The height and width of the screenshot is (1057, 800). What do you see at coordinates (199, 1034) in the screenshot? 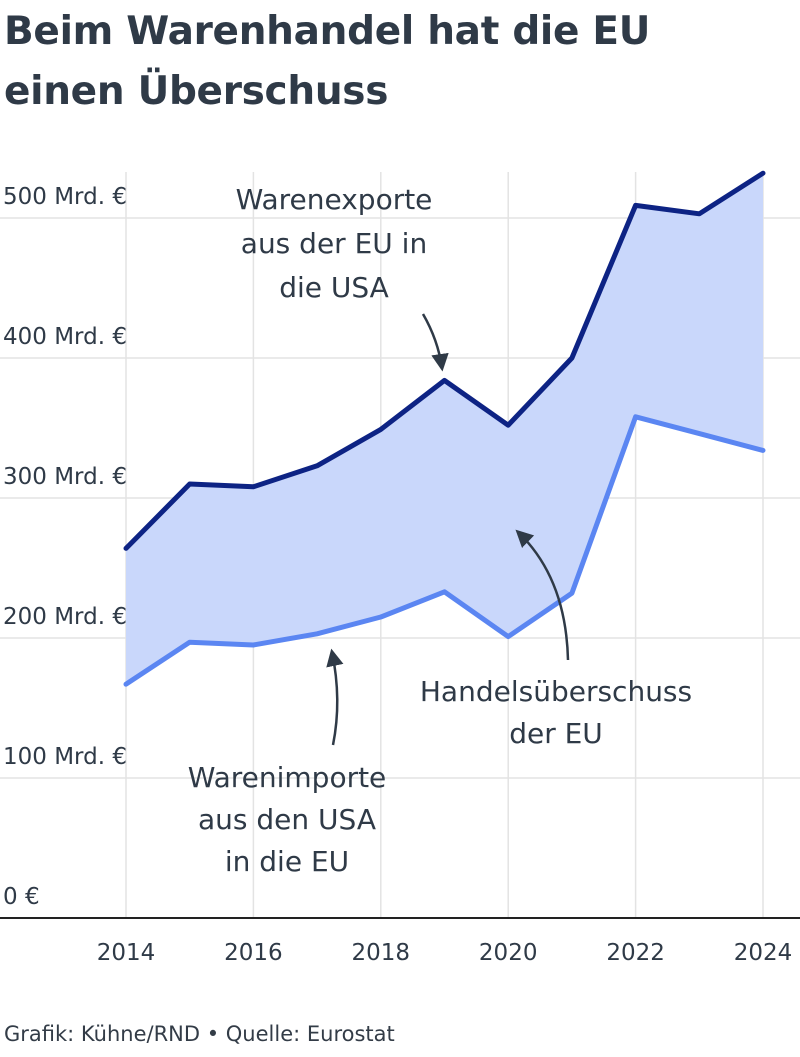
I see `source-footer: Grafik: Kühne/RND • Quelle: Eurostat` at bounding box center [199, 1034].